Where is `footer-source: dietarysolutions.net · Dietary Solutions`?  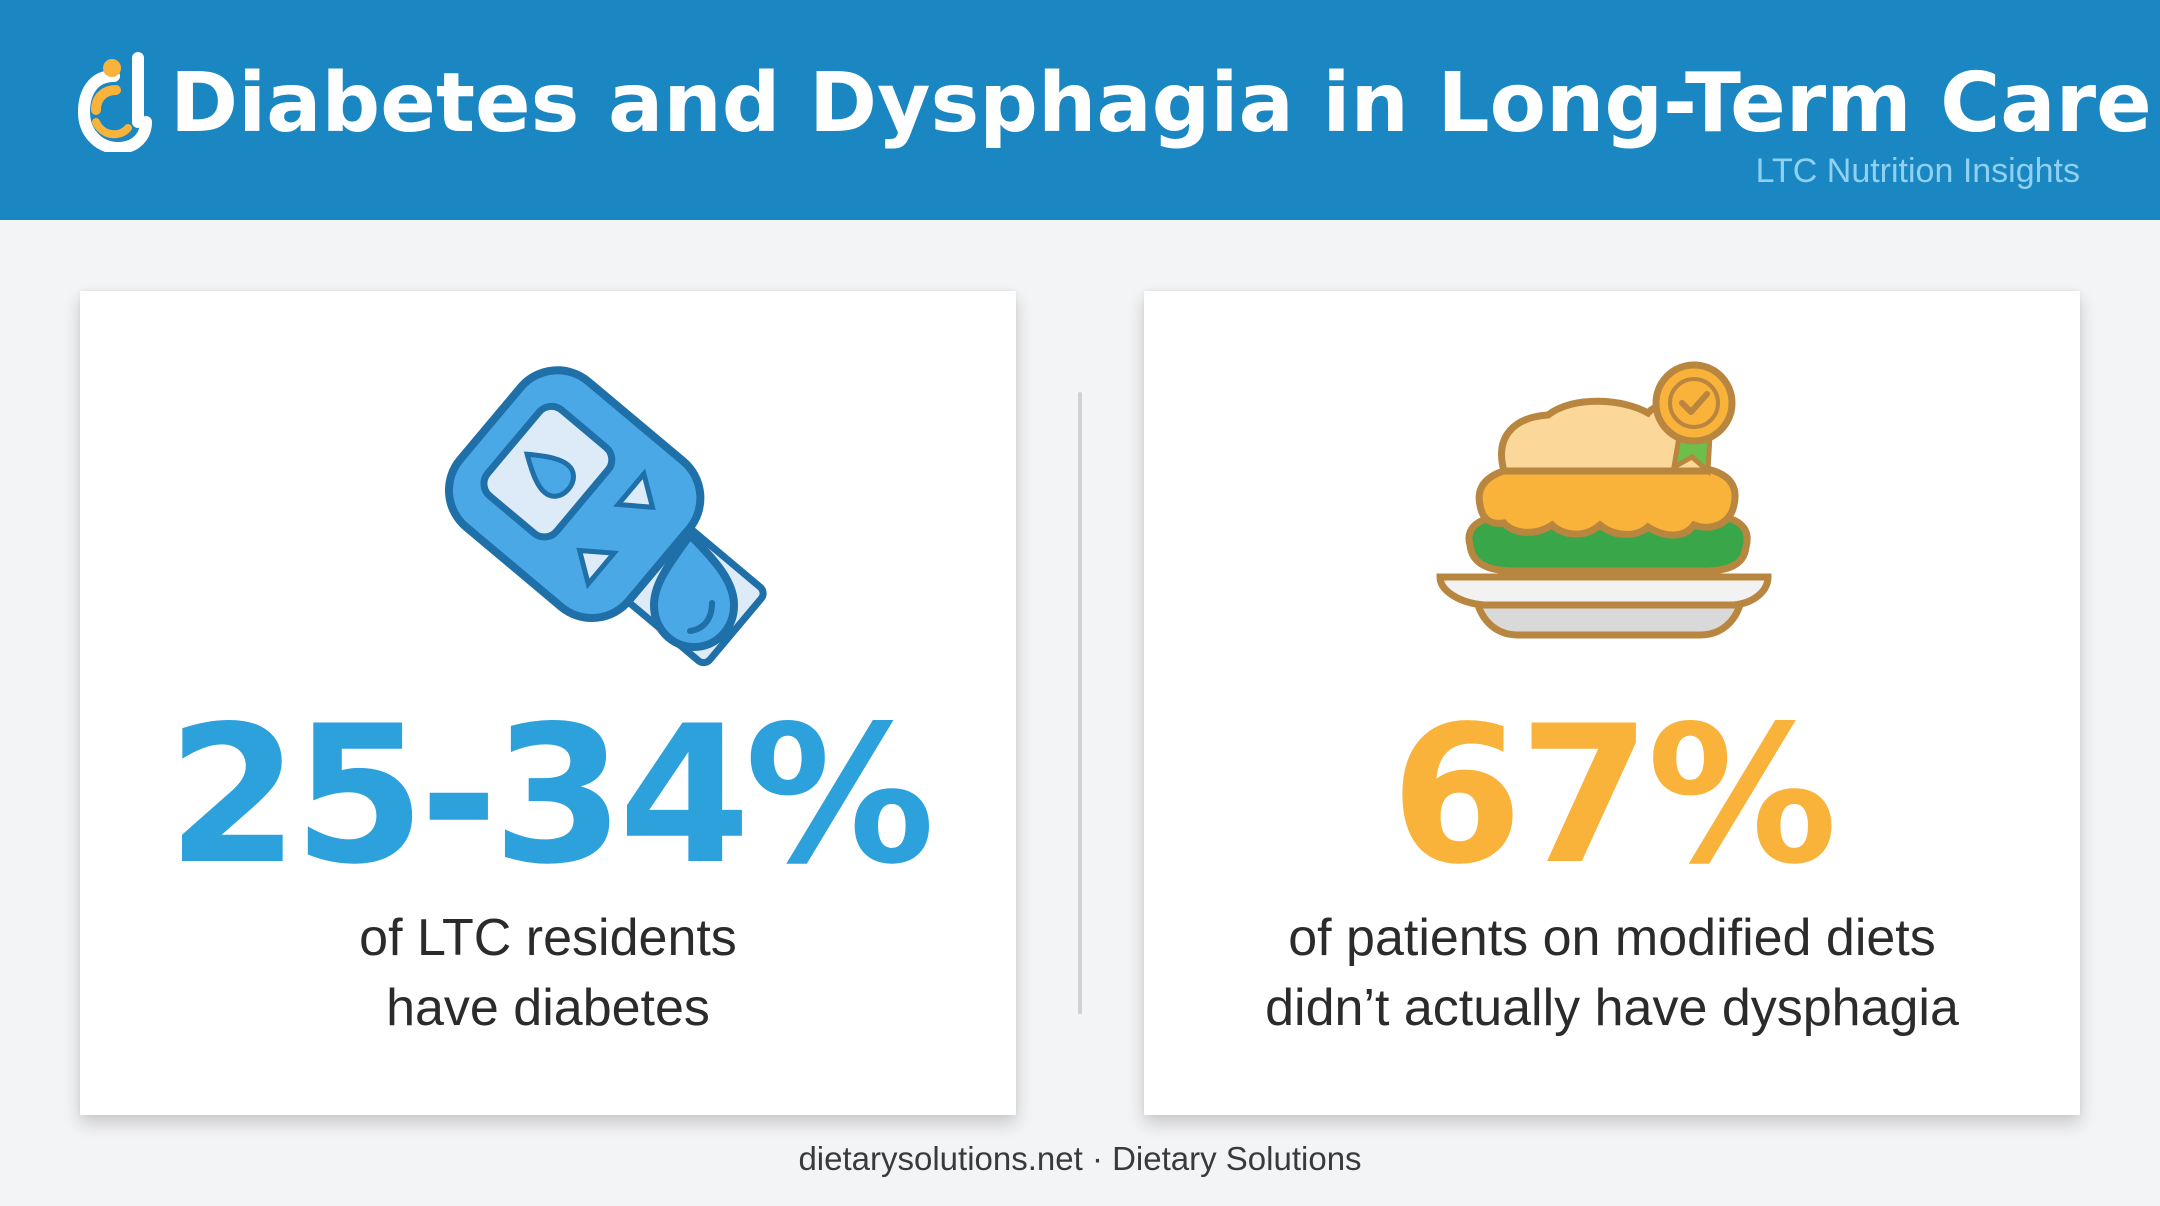
footer-source: dietarysolutions.net · Dietary Solutions is located at coordinates (1080, 1158).